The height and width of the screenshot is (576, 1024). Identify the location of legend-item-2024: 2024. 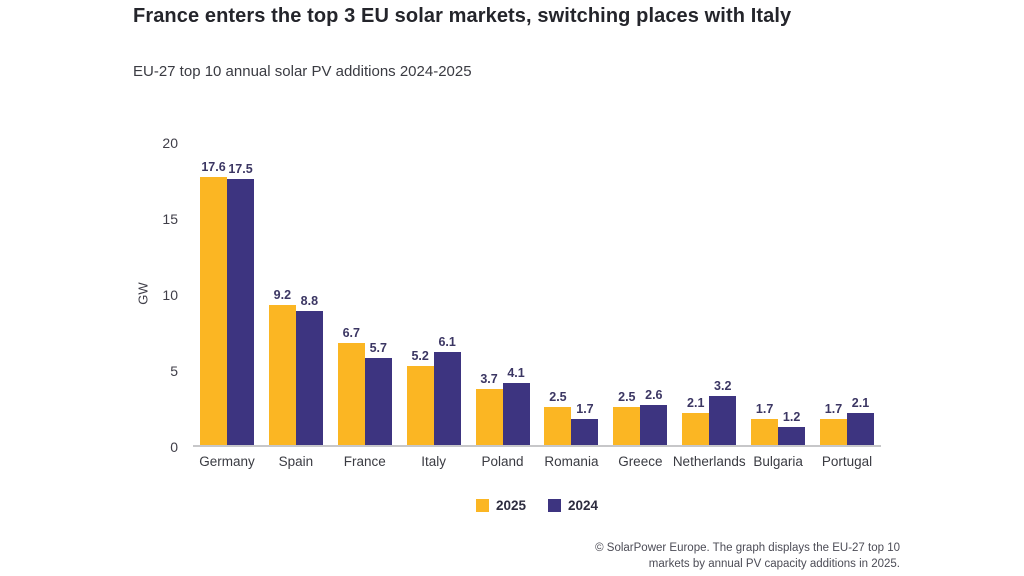
(573, 505).